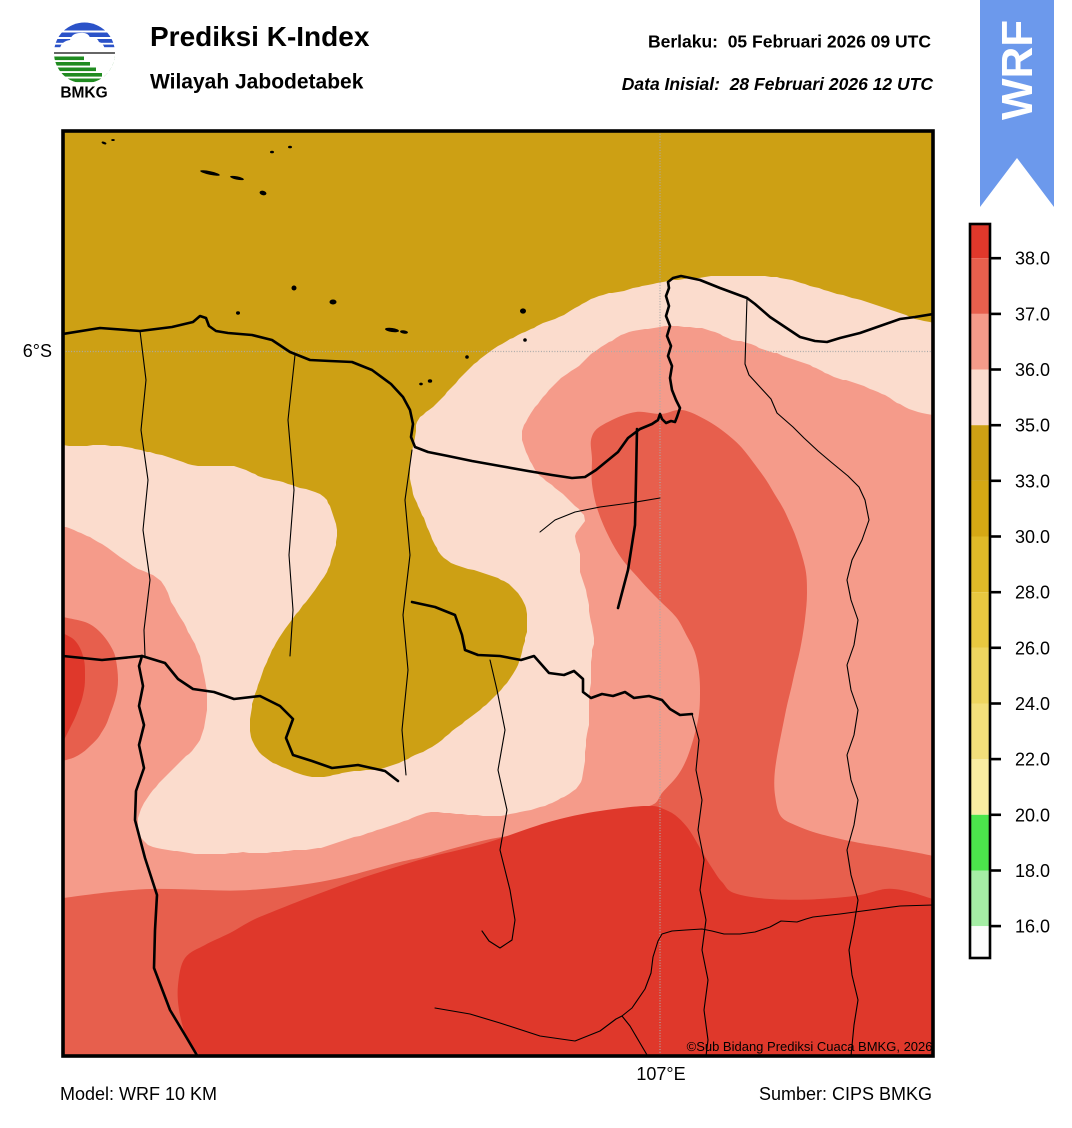  I want to click on svg-text: Wilayah Jabodetabek, so click(257, 82).